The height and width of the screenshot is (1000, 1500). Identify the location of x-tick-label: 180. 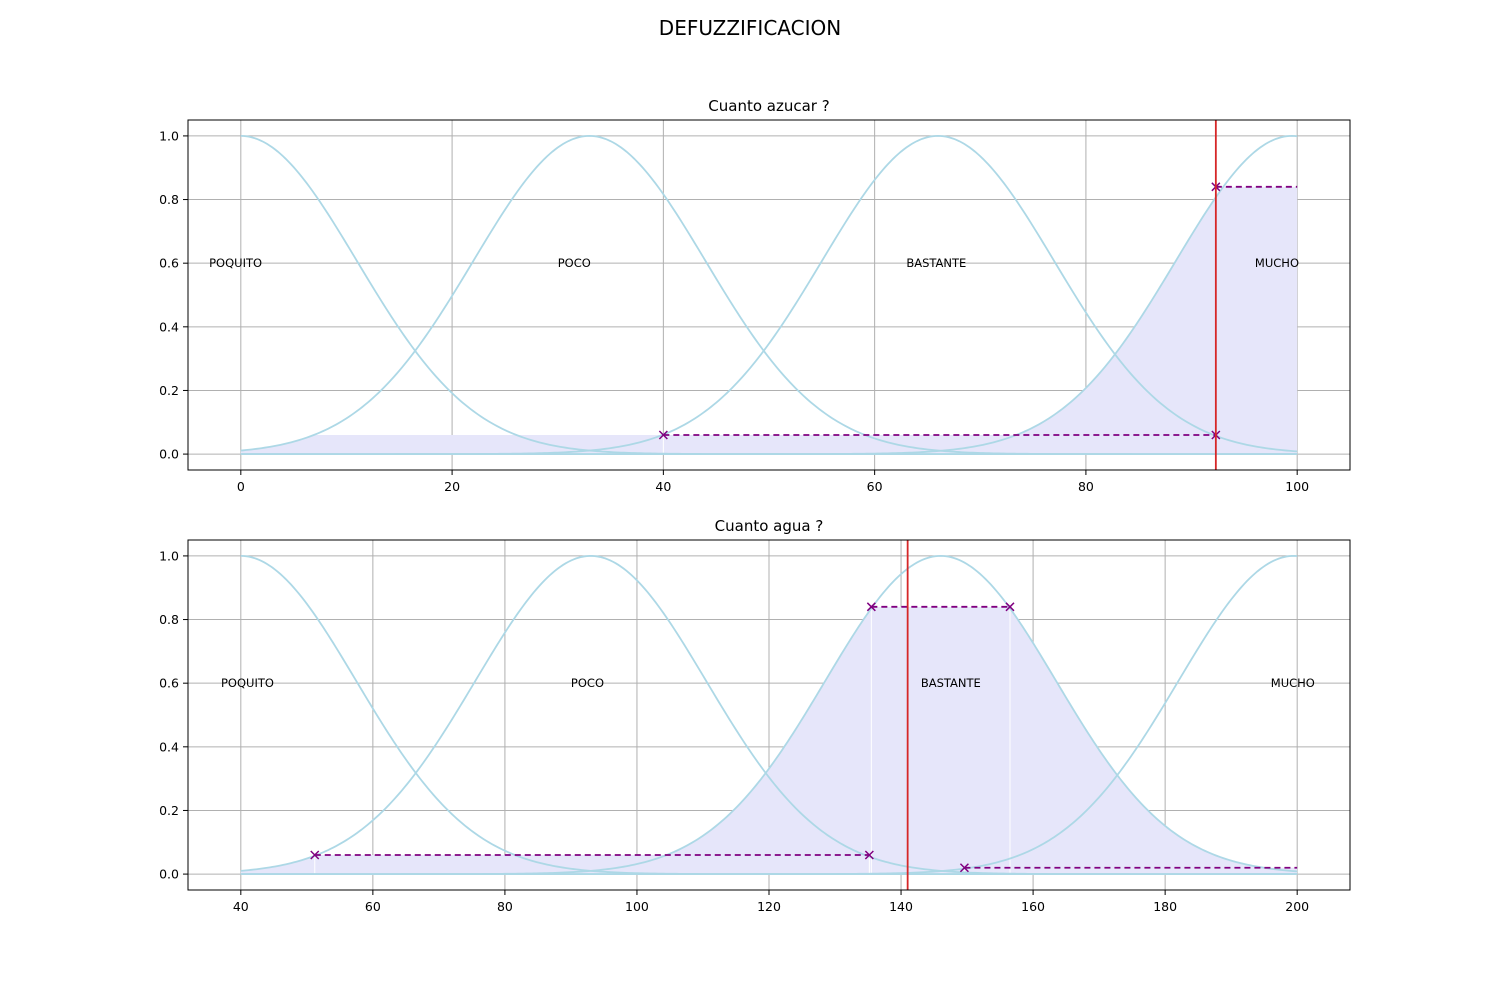
(1165, 906).